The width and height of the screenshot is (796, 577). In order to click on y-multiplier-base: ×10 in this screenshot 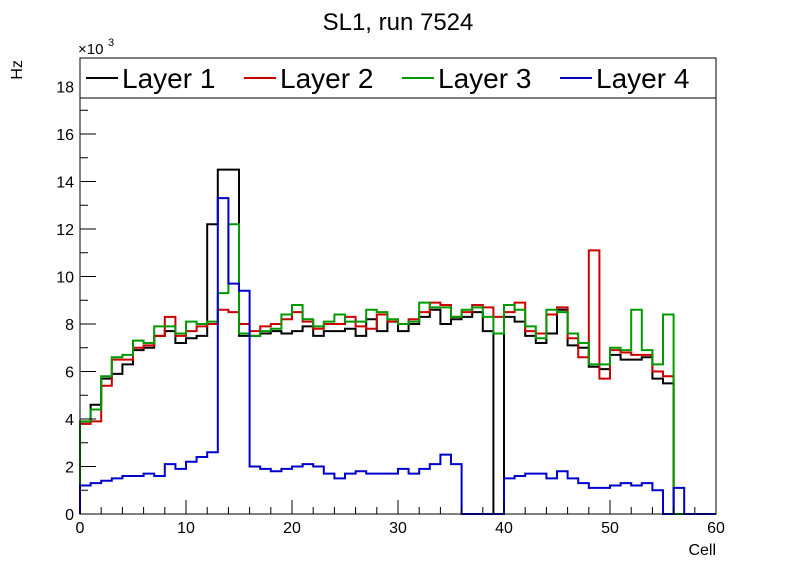, I will do `click(90, 49)`.